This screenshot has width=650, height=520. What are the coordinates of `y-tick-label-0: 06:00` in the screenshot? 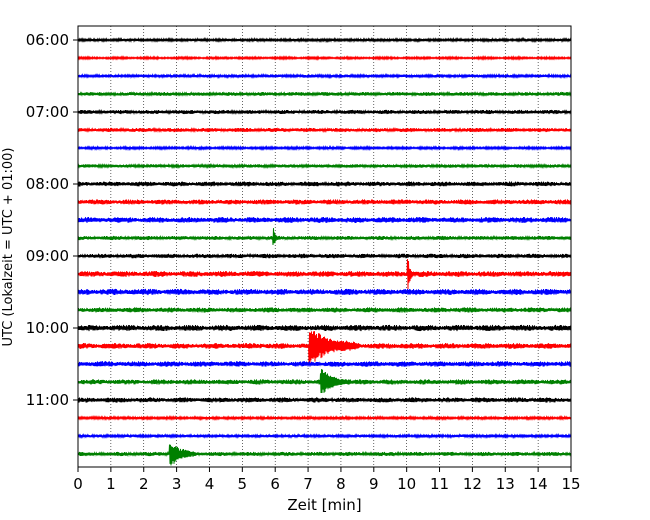 It's located at (47, 40).